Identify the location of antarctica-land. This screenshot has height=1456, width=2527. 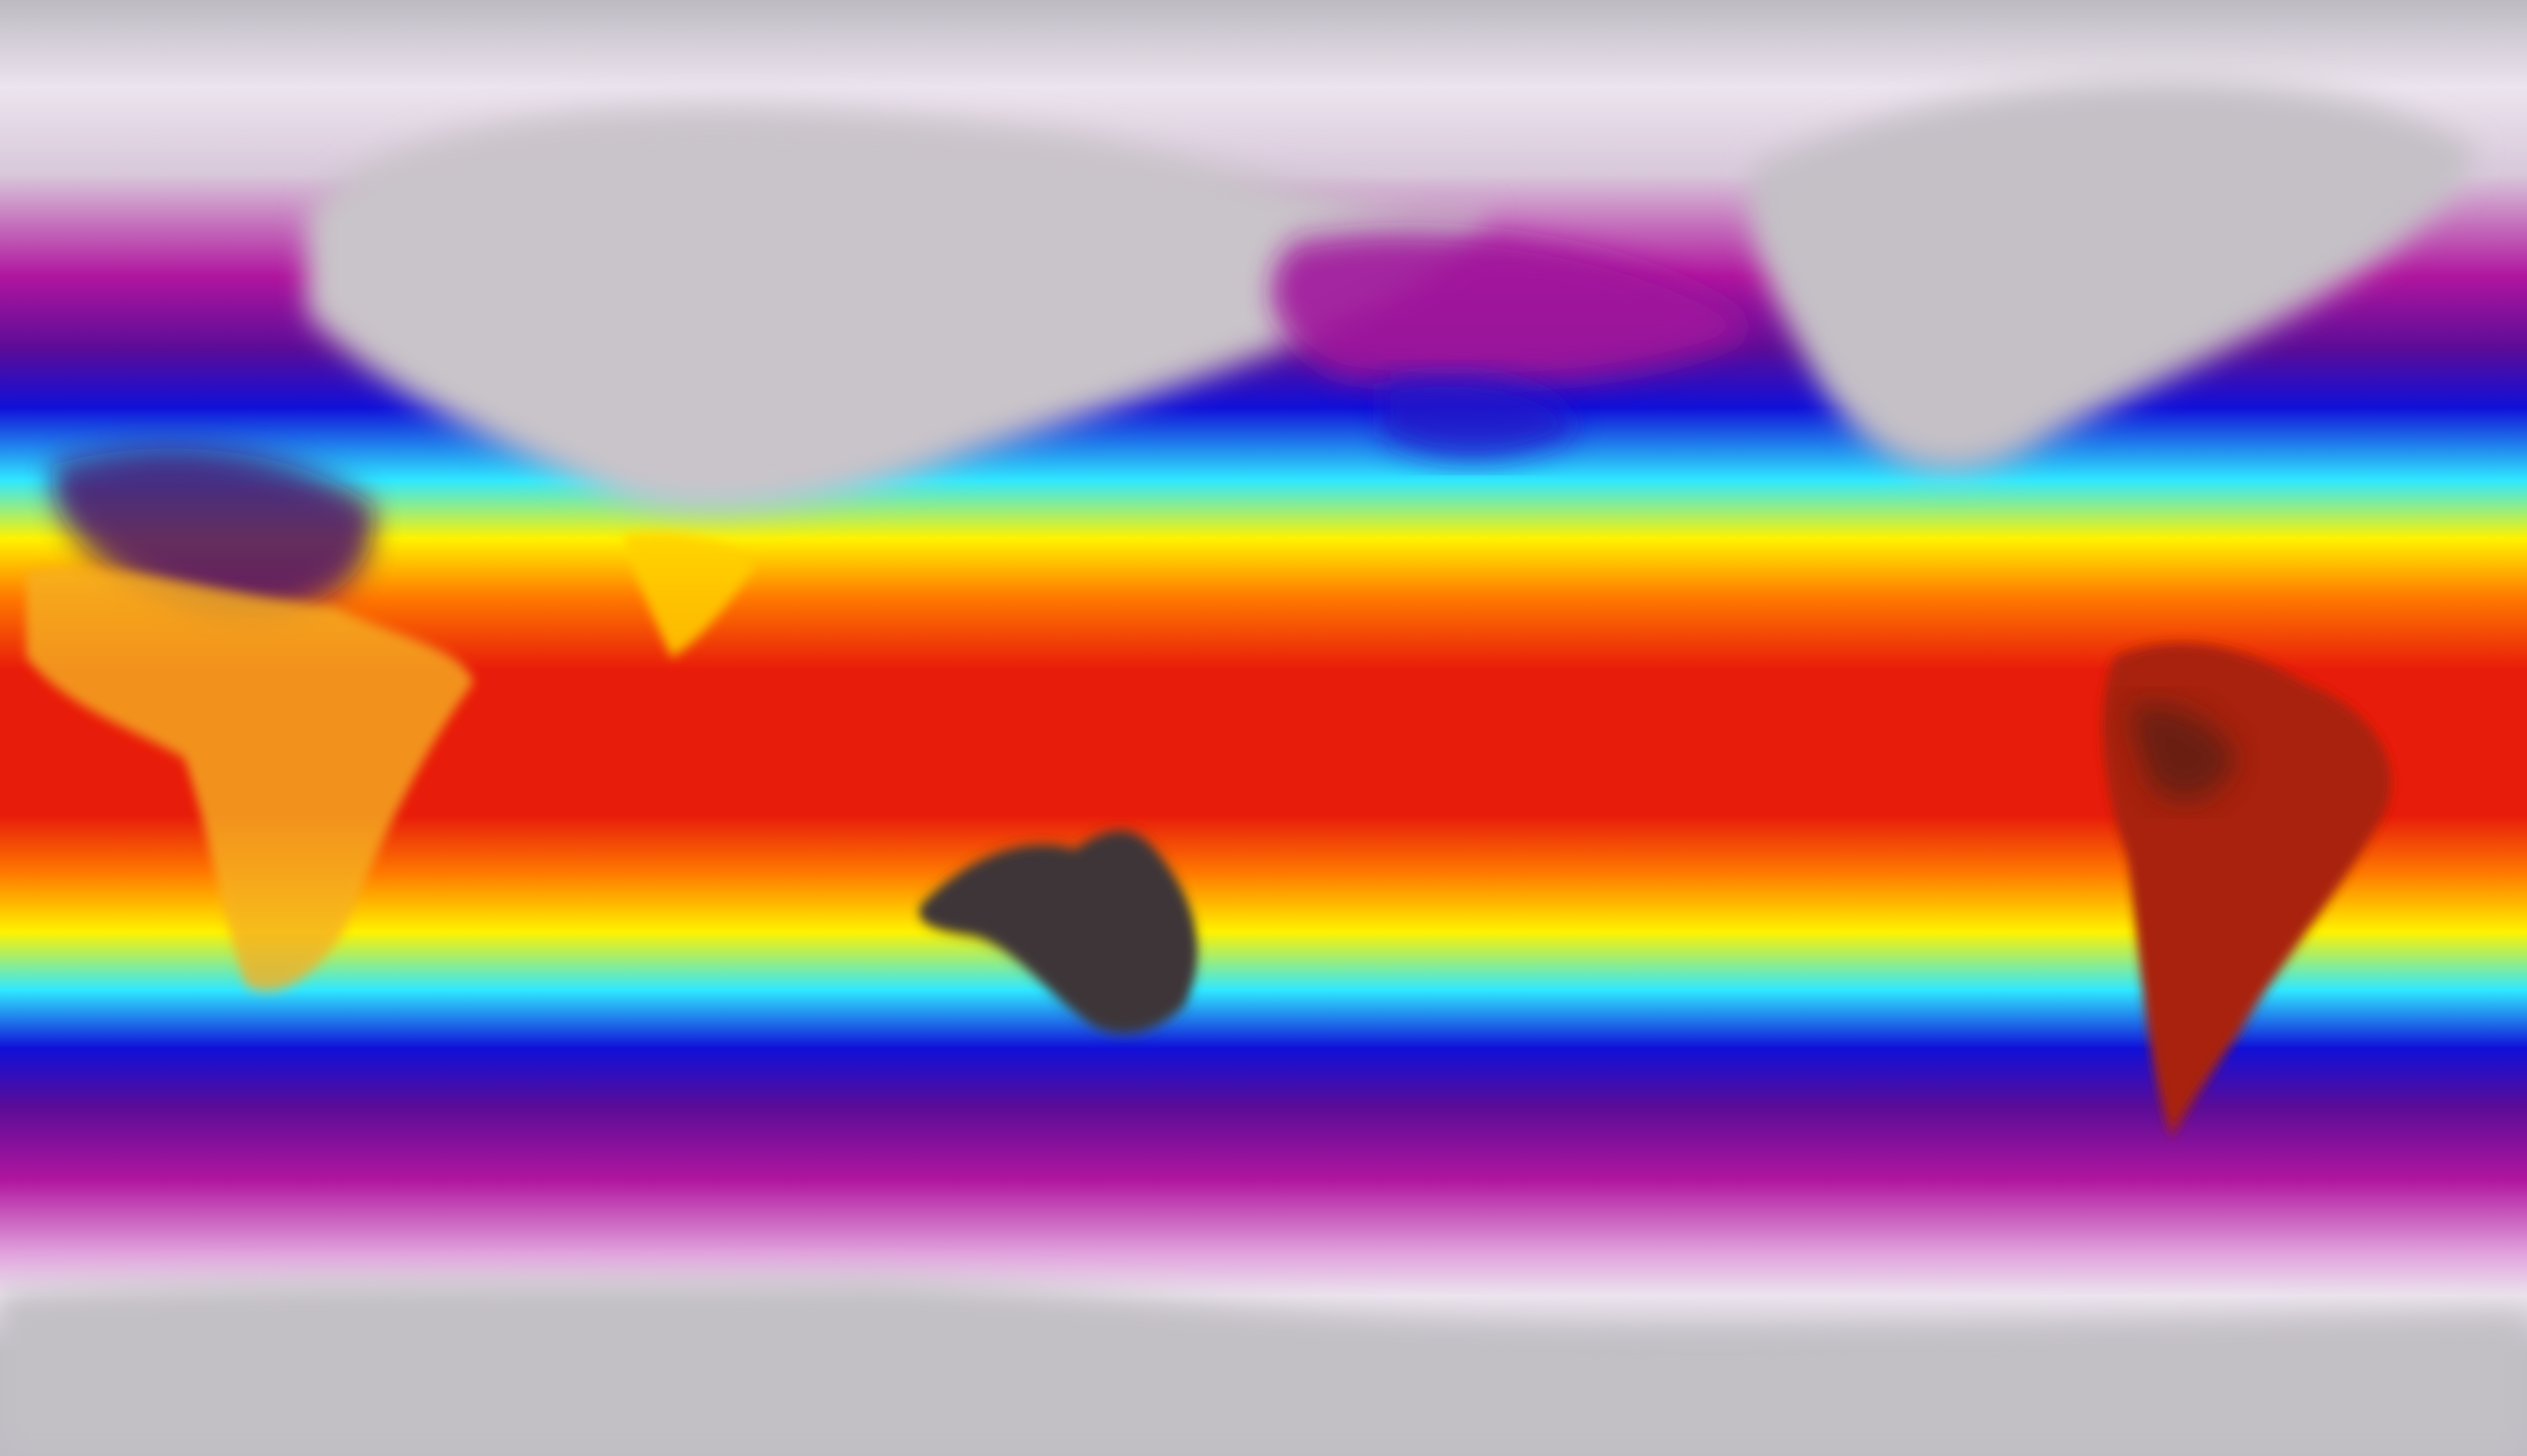
(1263, 1367).